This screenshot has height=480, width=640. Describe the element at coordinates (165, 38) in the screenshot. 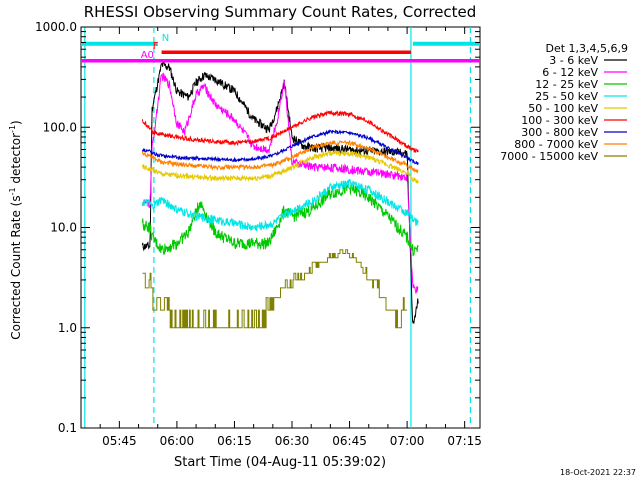

I see `night-bar-label: N` at that location.